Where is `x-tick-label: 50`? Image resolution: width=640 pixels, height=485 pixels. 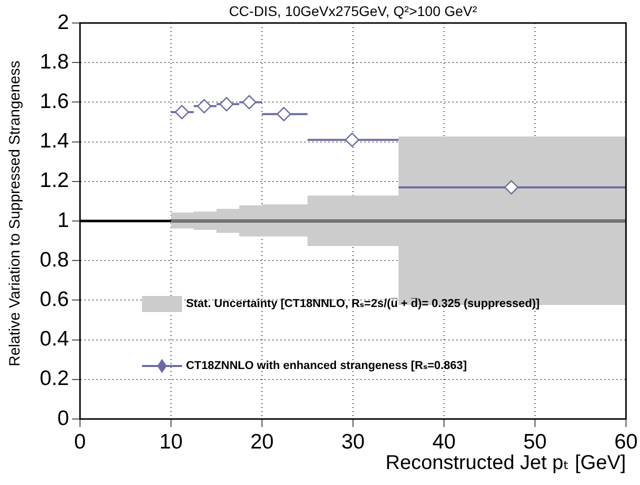
x-tick-label: 50 is located at coordinates (535, 442).